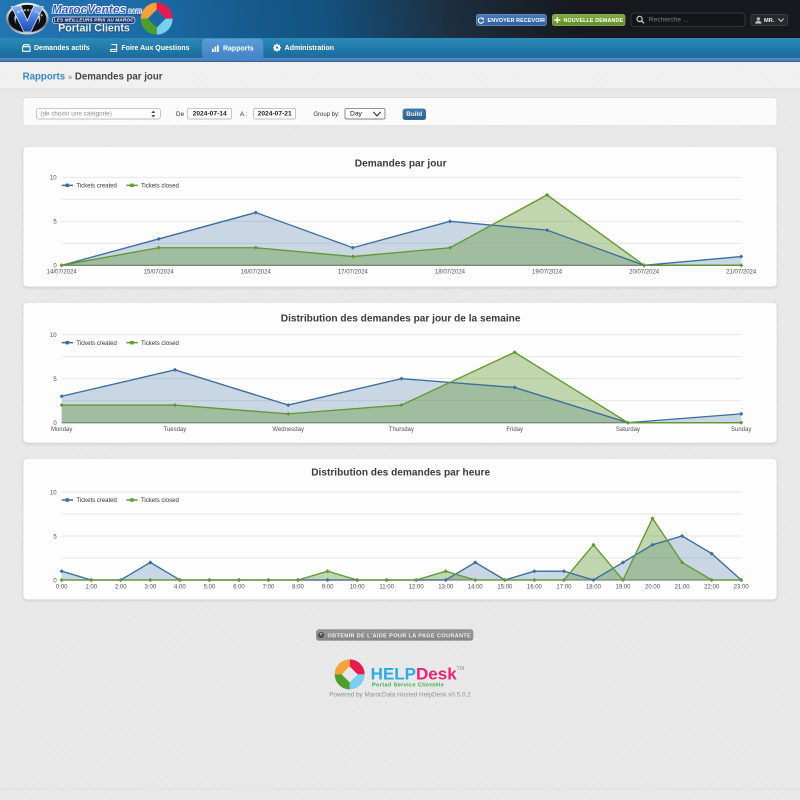 The height and width of the screenshot is (800, 800). What do you see at coordinates (288, 430) in the screenshot?
I see `svg-text: Wednesday` at bounding box center [288, 430].